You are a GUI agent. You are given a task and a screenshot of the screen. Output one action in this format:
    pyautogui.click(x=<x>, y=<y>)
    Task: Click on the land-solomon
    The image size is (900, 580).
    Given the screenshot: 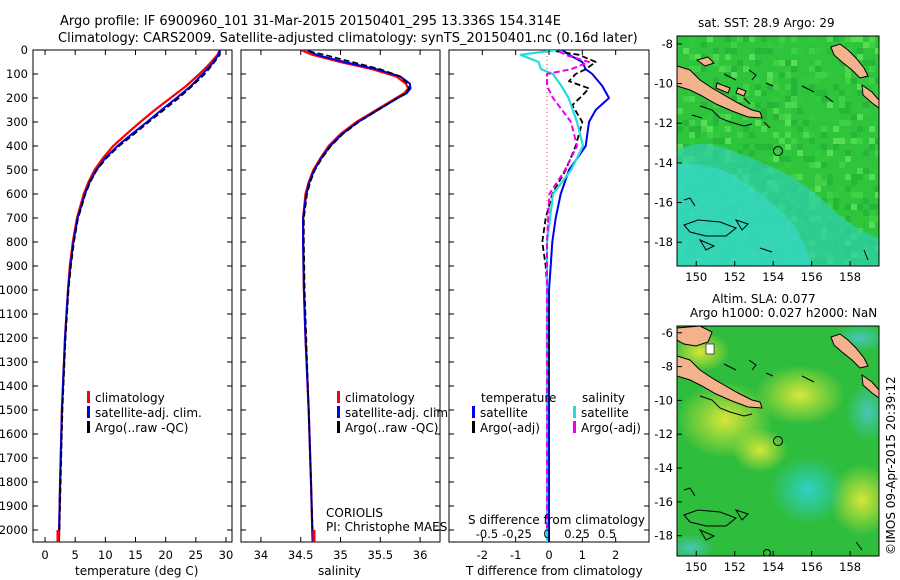 What is the action you would take?
    pyautogui.click(x=870, y=96)
    